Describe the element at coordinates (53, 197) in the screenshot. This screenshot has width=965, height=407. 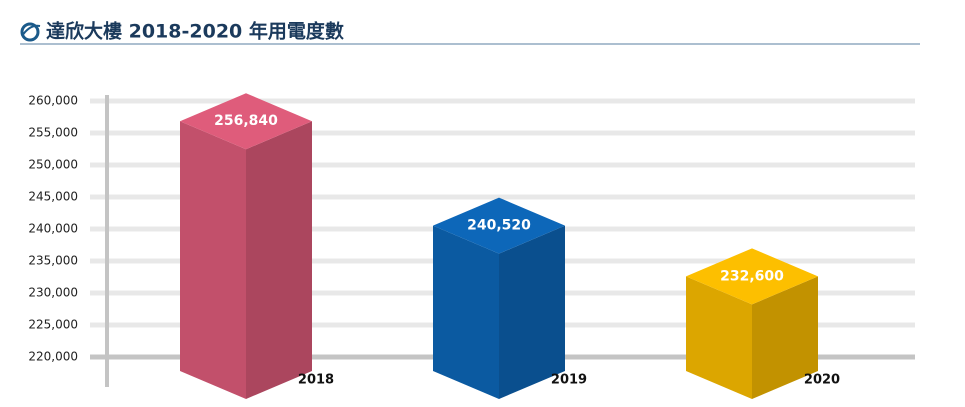
I see `y-tick-label: 245,000` at that location.